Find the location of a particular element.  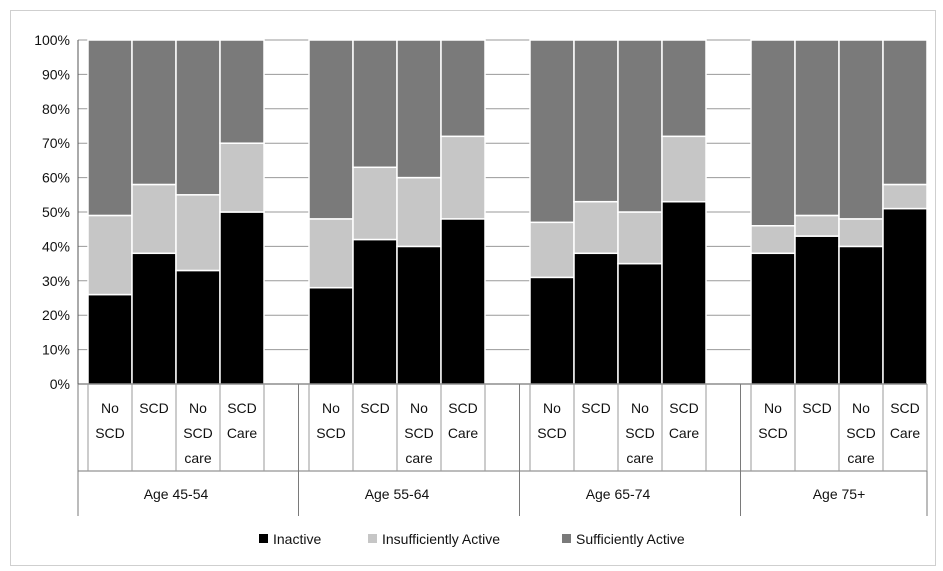

y-tick-label: 20% is located at coordinates (56, 315).